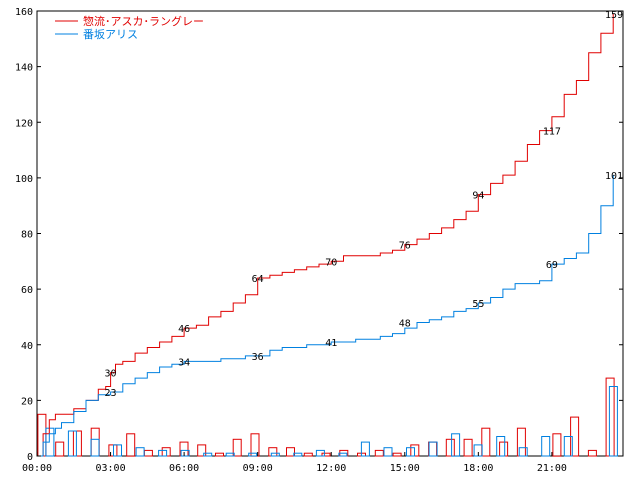 The image size is (640, 484). What do you see at coordinates (27, 401) in the screenshot?
I see `y-tick-label-20: 20` at bounding box center [27, 401].